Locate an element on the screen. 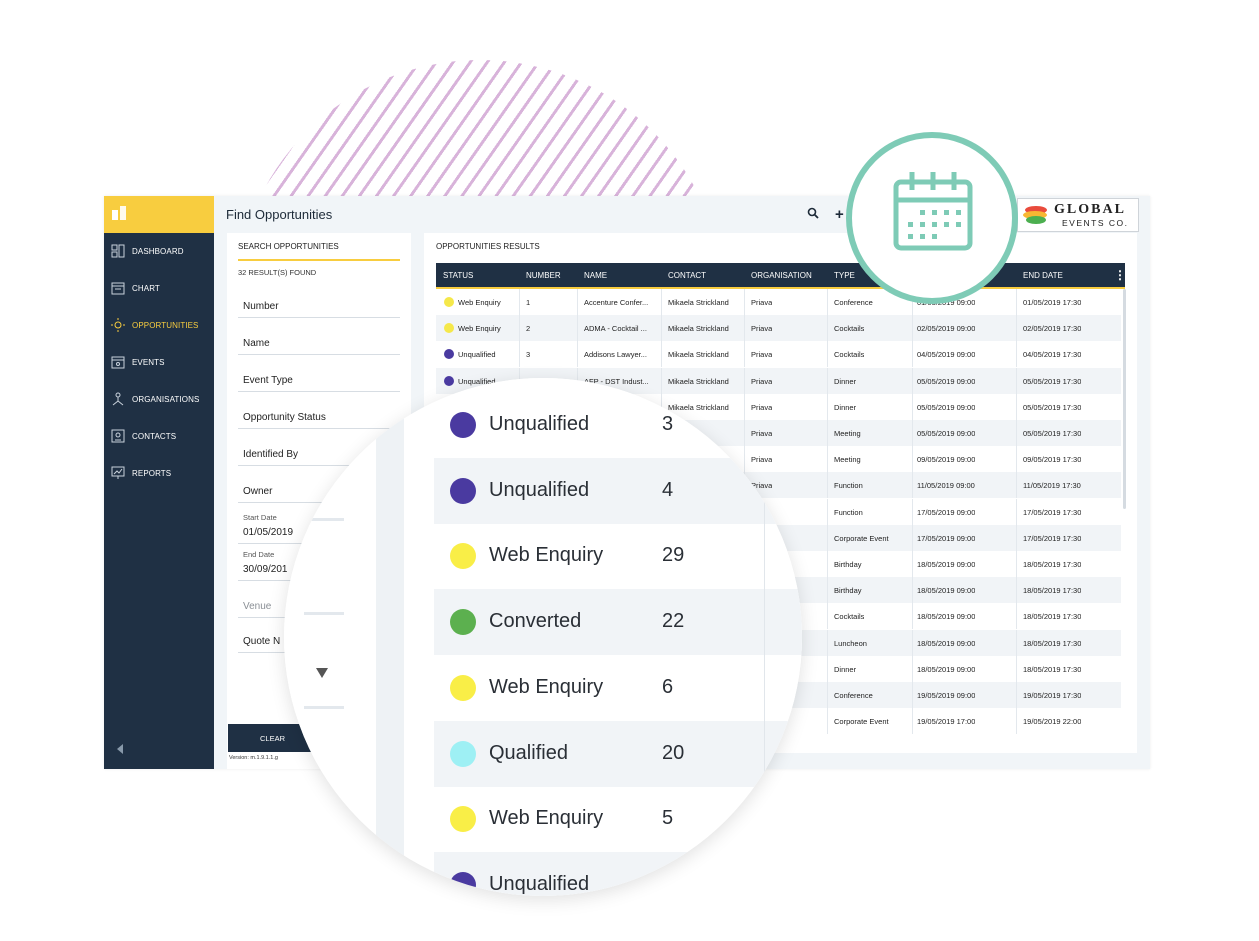 This screenshot has width=1259, height=941. column-organisation: ORGANISATION is located at coordinates (781, 275).